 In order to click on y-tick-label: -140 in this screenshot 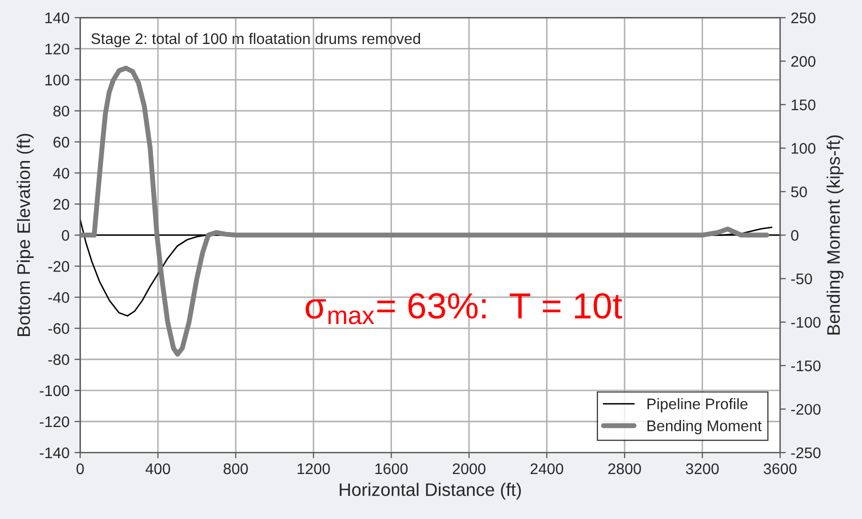, I will do `click(55, 452)`.